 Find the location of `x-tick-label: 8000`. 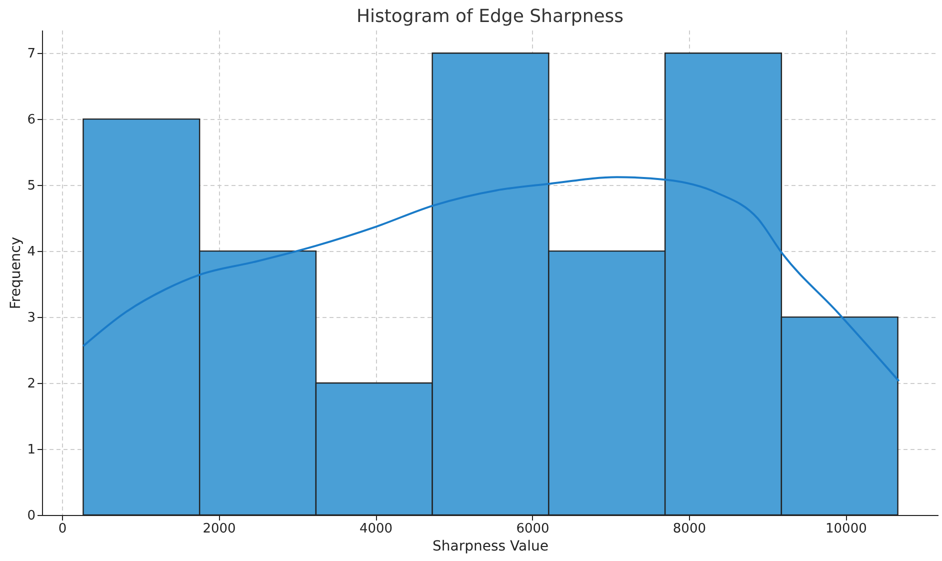

x-tick-label: 8000 is located at coordinates (689, 529).